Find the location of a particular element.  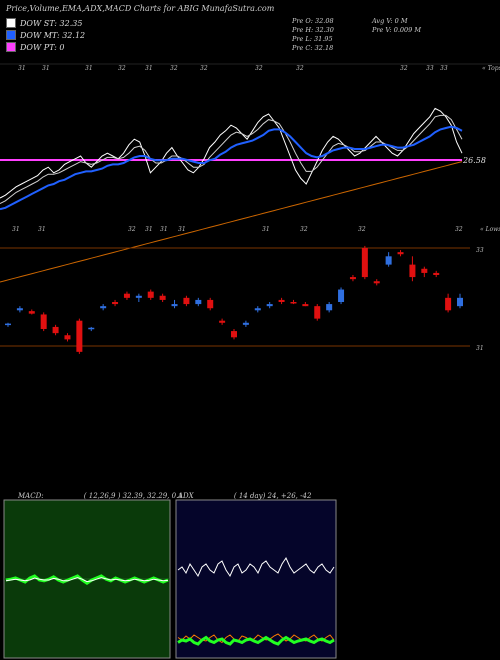

series-plus-di is located at coordinates (256, 640).